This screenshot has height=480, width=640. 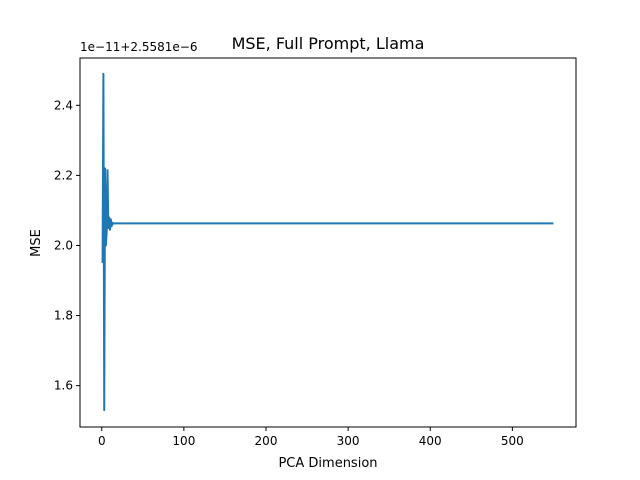 I want to click on x-tick-label: 300, so click(x=348, y=441).